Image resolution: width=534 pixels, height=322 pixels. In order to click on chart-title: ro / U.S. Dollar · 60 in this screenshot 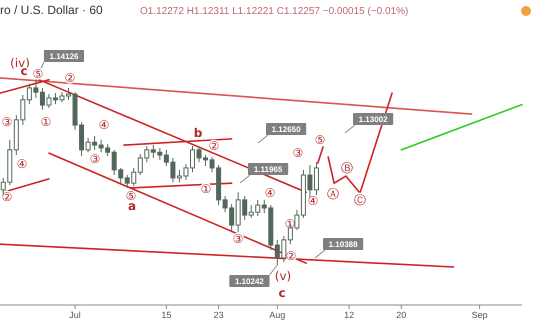, I will do `click(52, 10)`.